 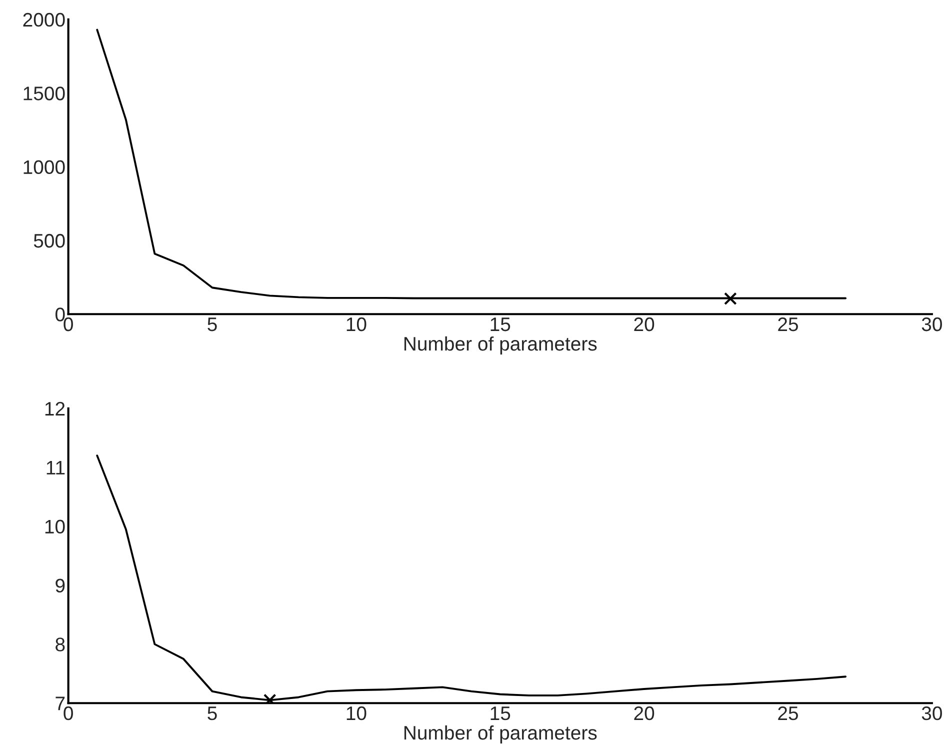 I want to click on y-tick-label: 8, so click(x=60, y=645).